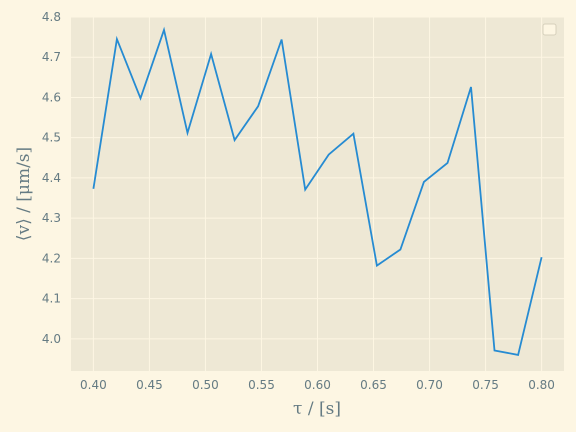 This screenshot has width=576, height=432. Describe the element at coordinates (51, 339) in the screenshot. I see `y-tick-label: 4.0` at that location.